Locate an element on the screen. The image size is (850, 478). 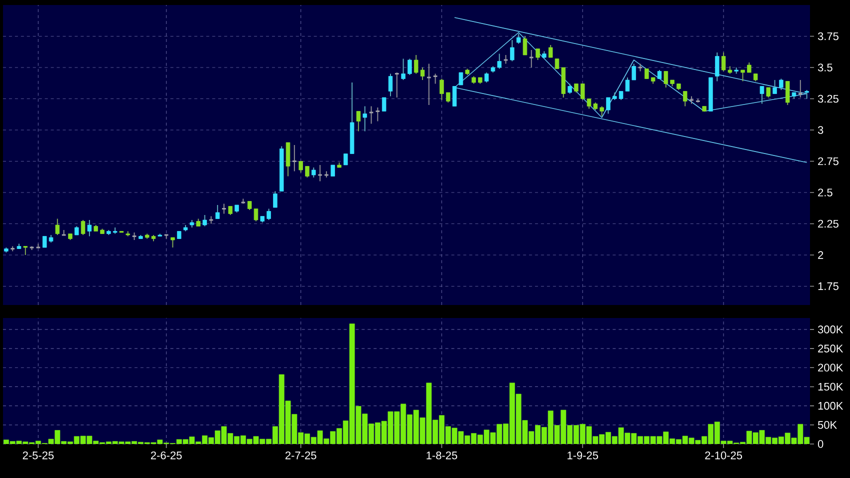
x-tick-label: 1-9-25 is located at coordinates (583, 456).